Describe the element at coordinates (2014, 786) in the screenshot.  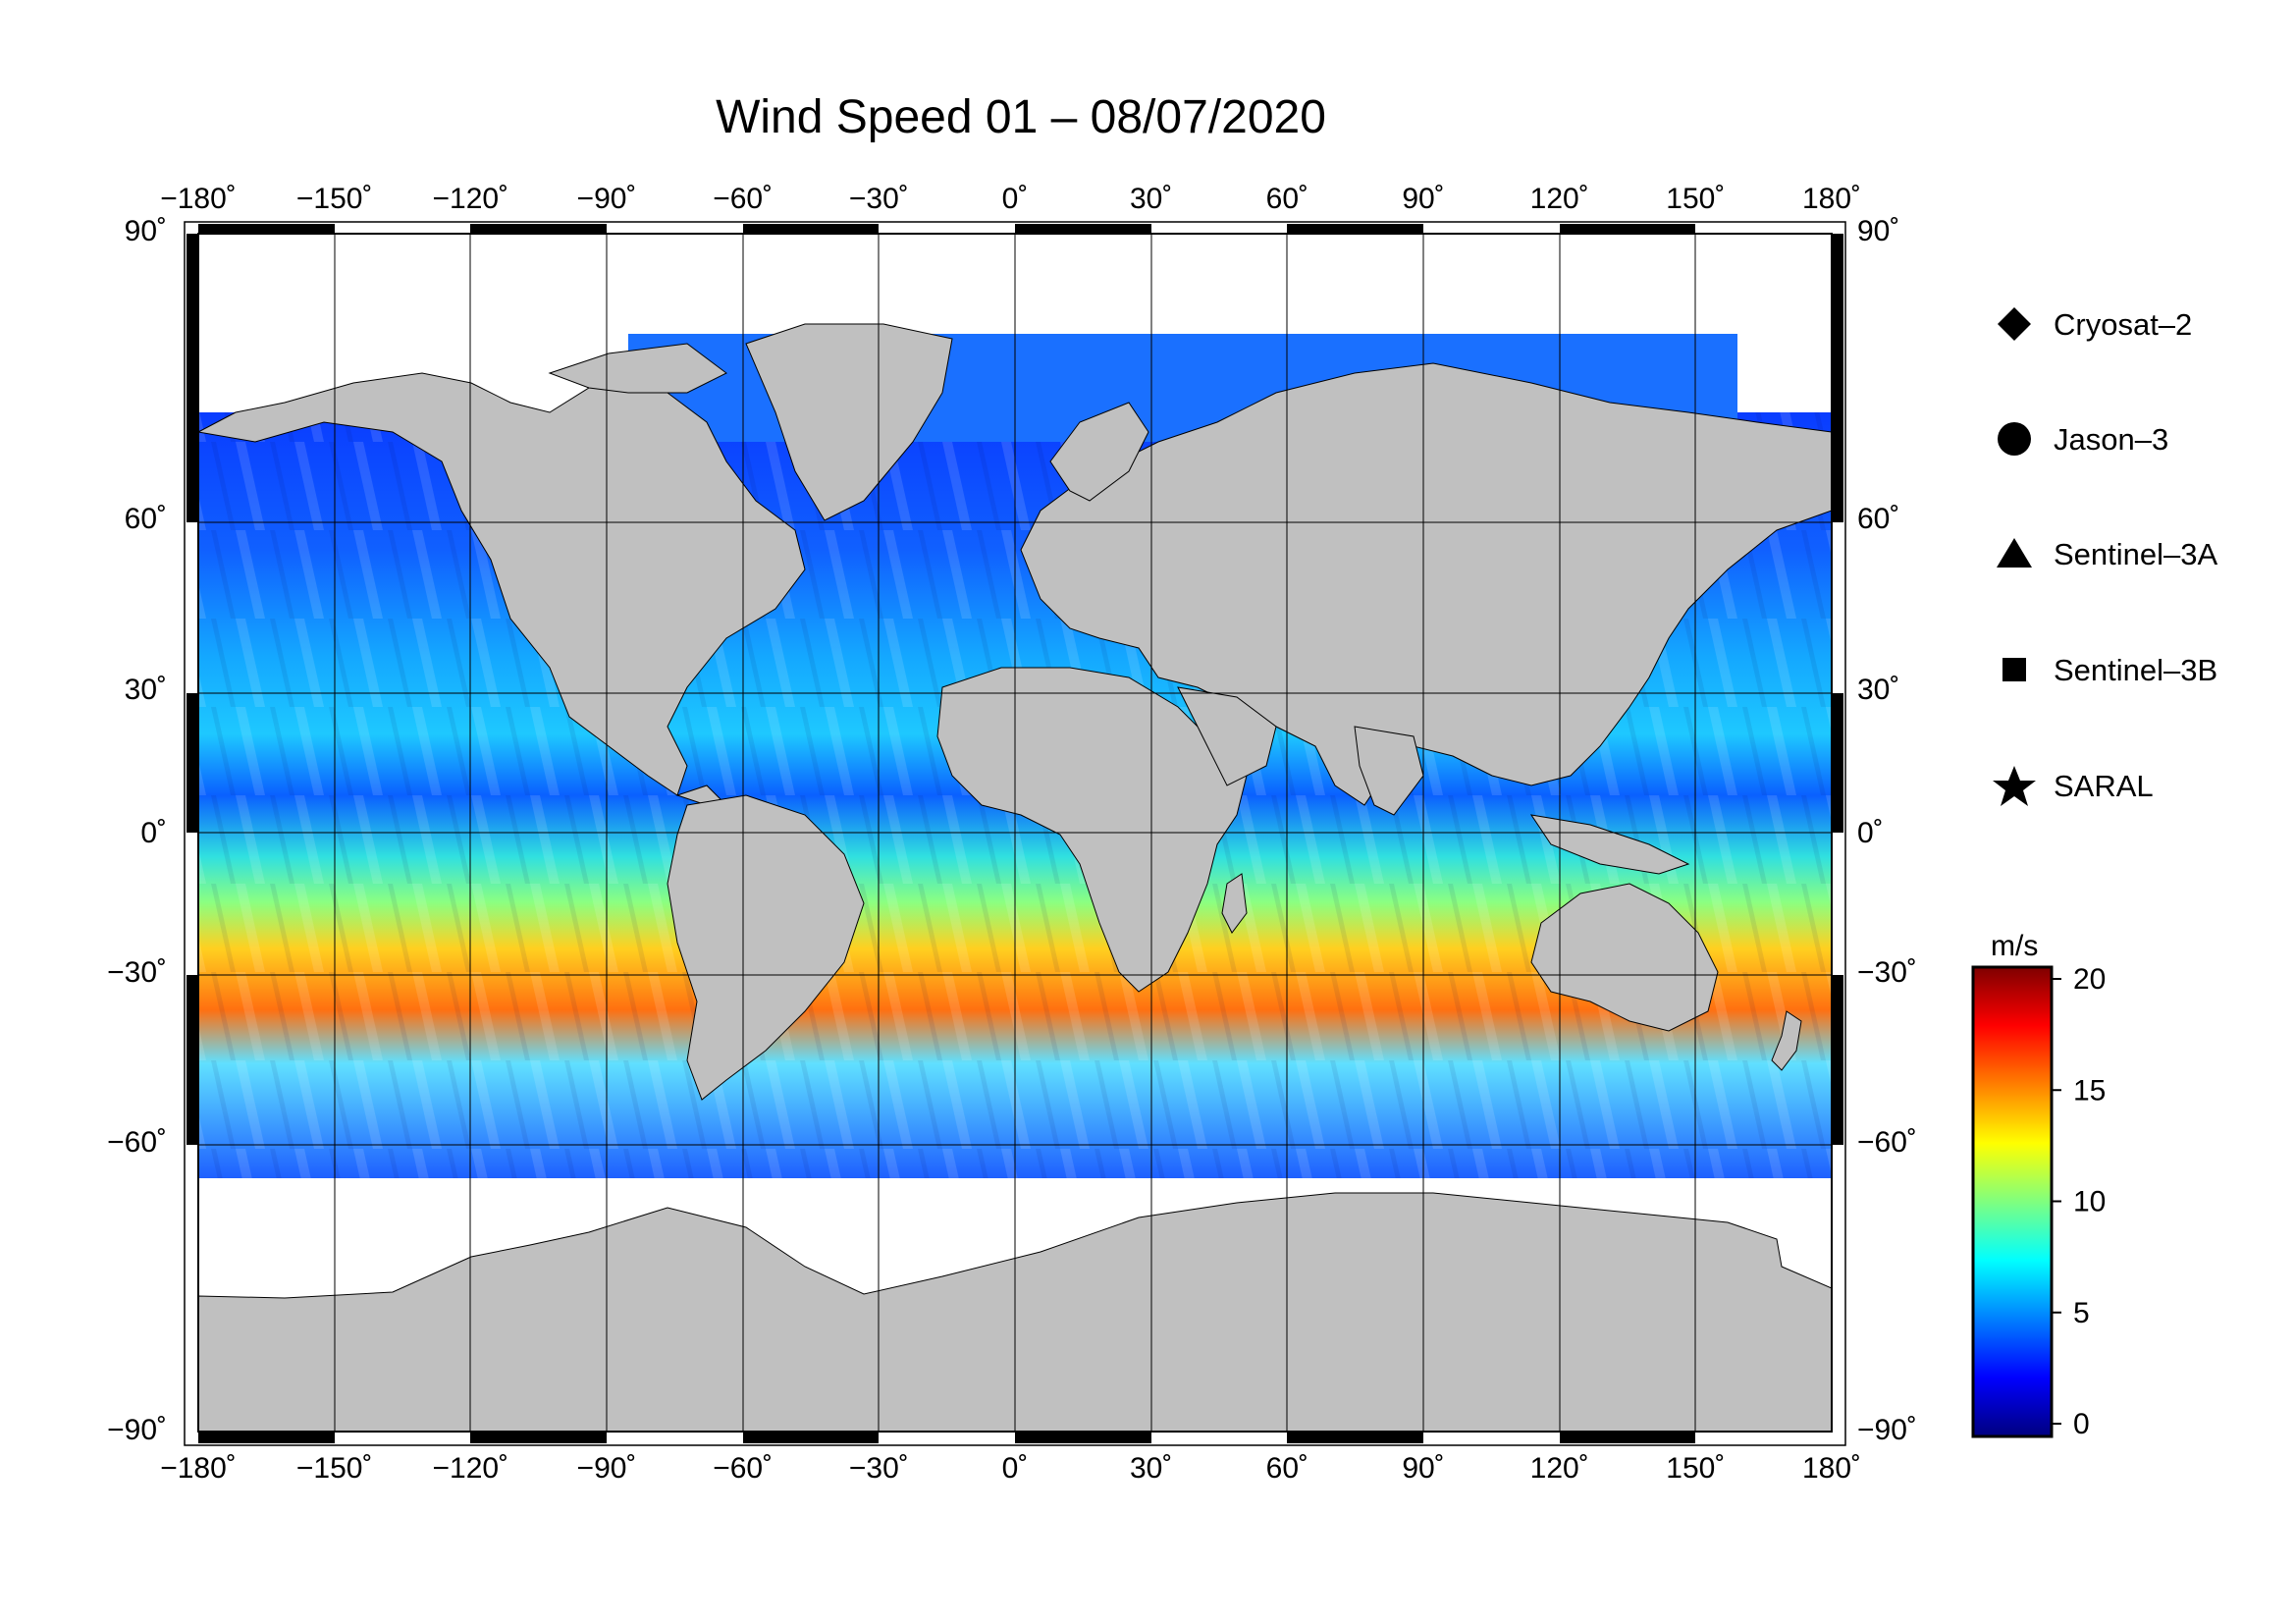
I see `star-marker-icon` at that location.